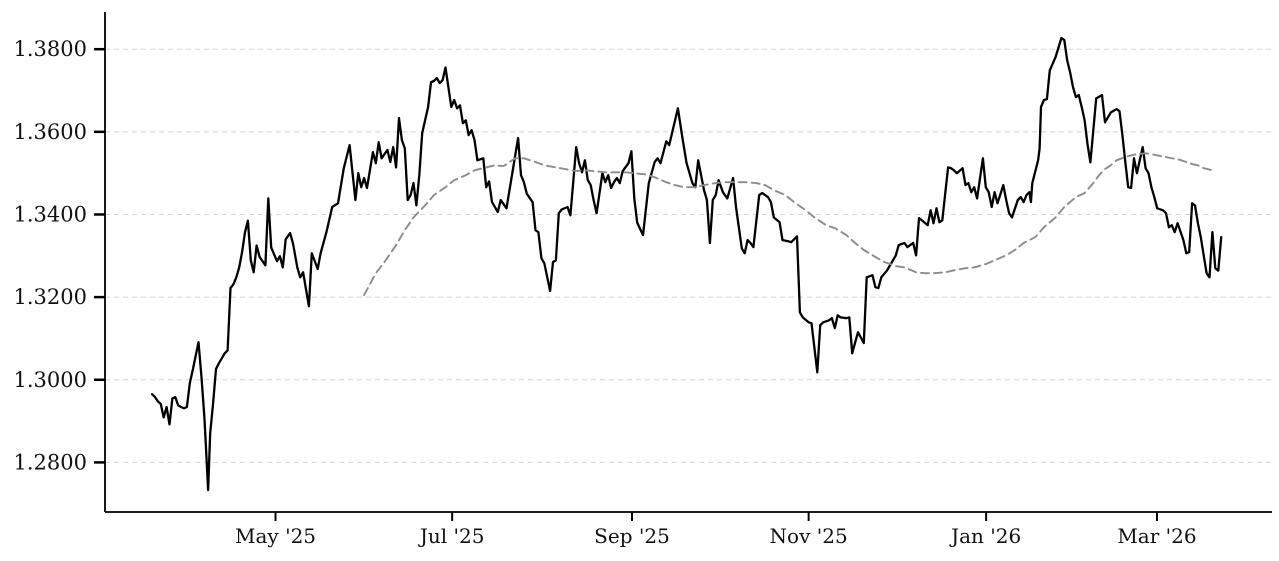 The image size is (1279, 561). What do you see at coordinates (50, 49) in the screenshot?
I see `y-tick-label: 1.3800` at bounding box center [50, 49].